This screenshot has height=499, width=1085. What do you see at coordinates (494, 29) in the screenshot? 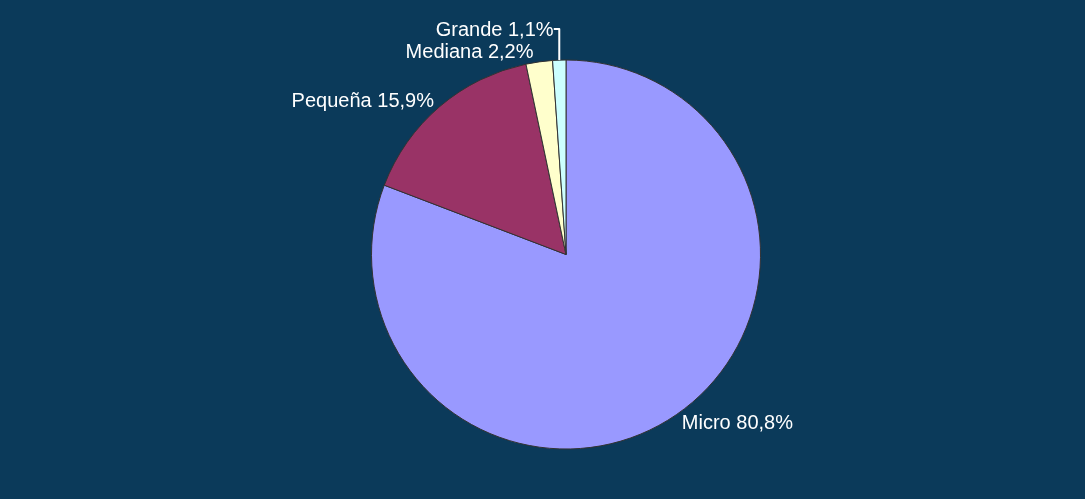
I see `slice-label: Grande 1,1%` at bounding box center [494, 29].